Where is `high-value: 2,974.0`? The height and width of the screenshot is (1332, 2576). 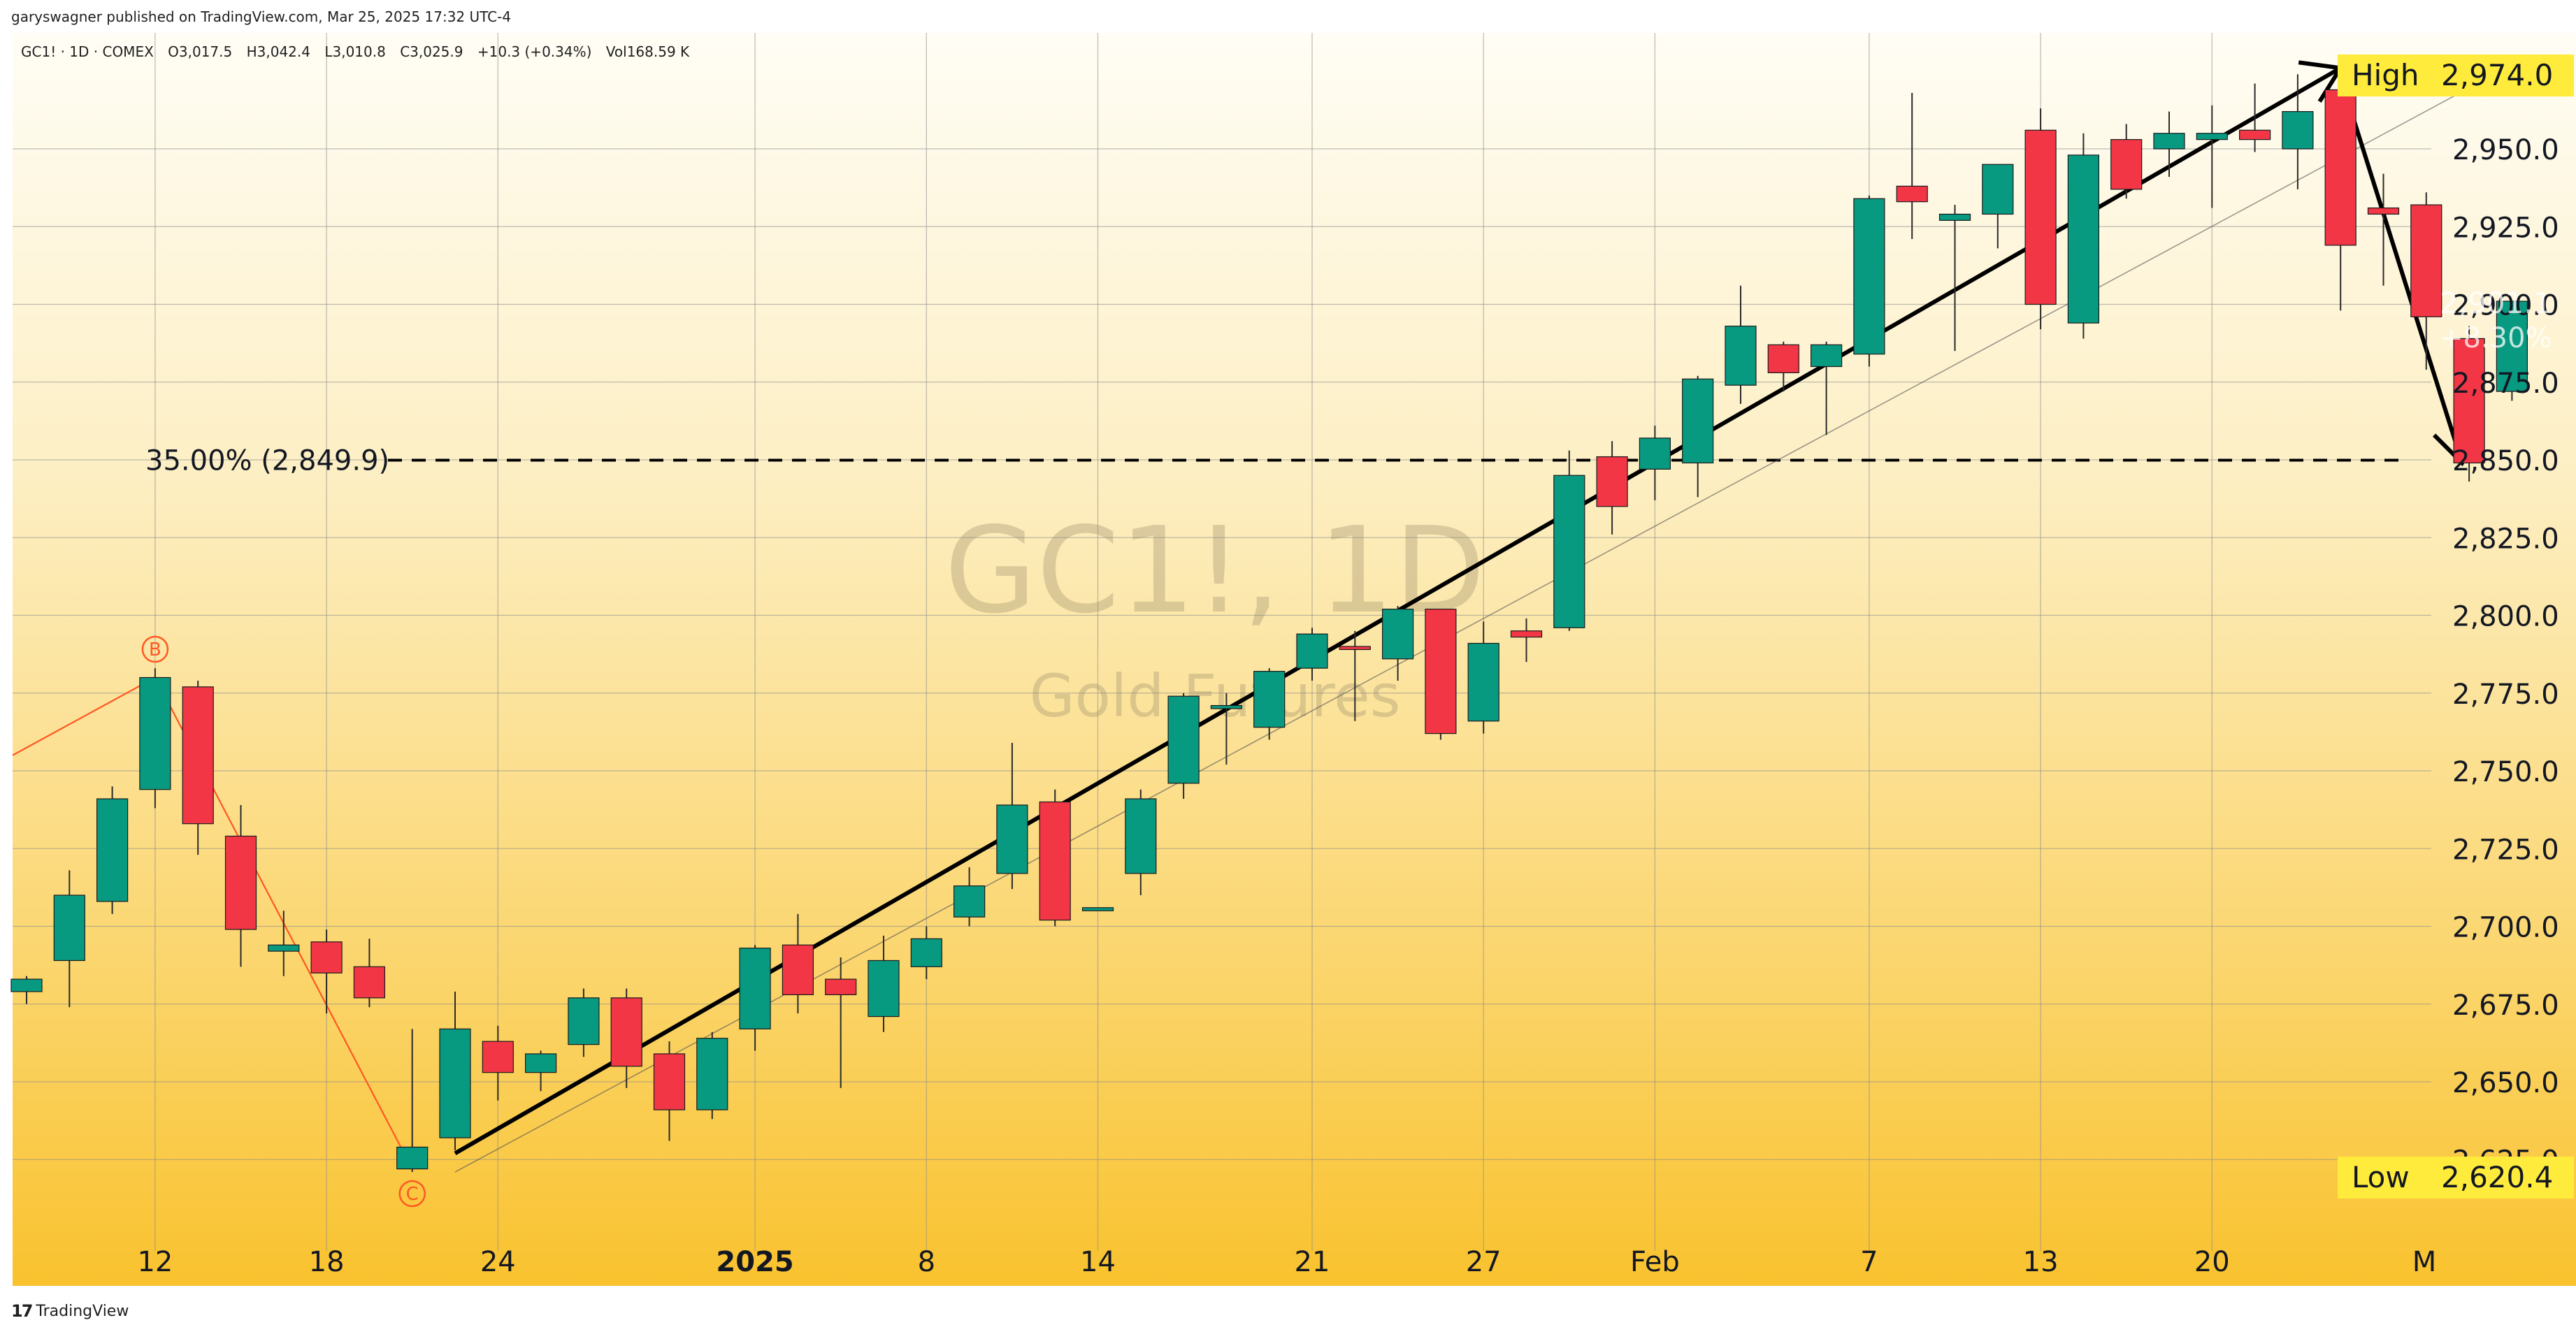 high-value: 2,974.0 is located at coordinates (2497, 75).